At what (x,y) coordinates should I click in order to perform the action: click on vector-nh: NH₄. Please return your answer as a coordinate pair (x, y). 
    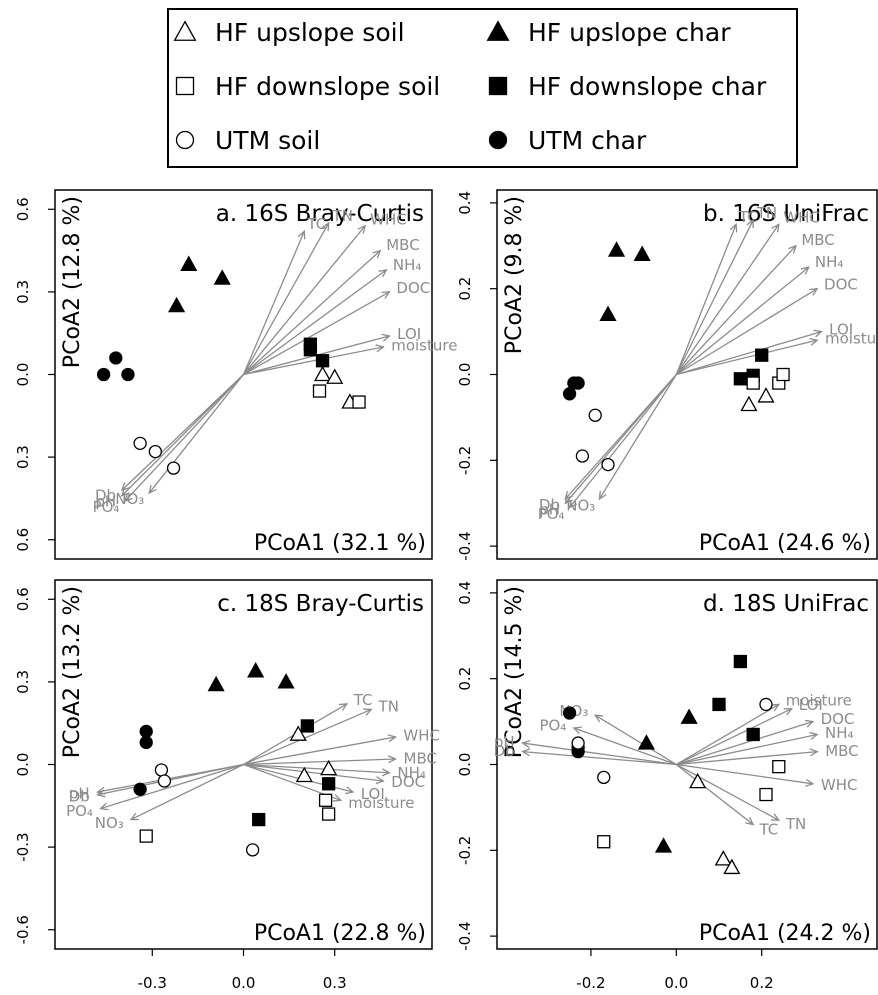
    Looking at the image, I should click on (334, 772).